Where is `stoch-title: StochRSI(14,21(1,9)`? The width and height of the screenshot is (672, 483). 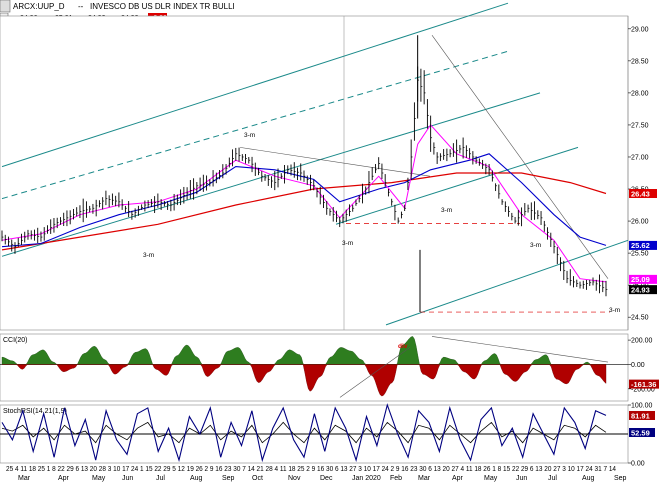 stoch-title: StochRSI(14,21(1,9) is located at coordinates (35, 411).